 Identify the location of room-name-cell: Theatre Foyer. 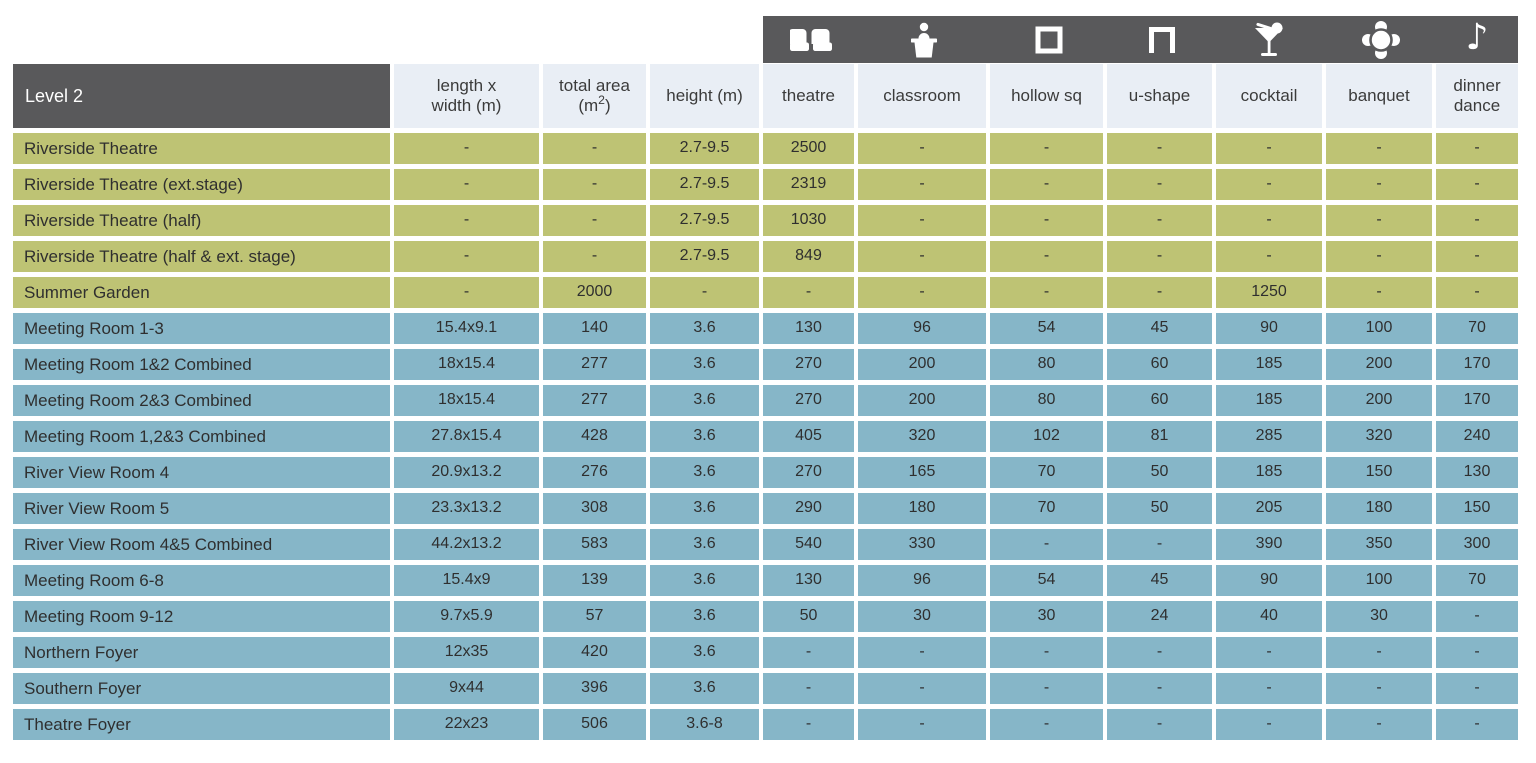
(201, 724).